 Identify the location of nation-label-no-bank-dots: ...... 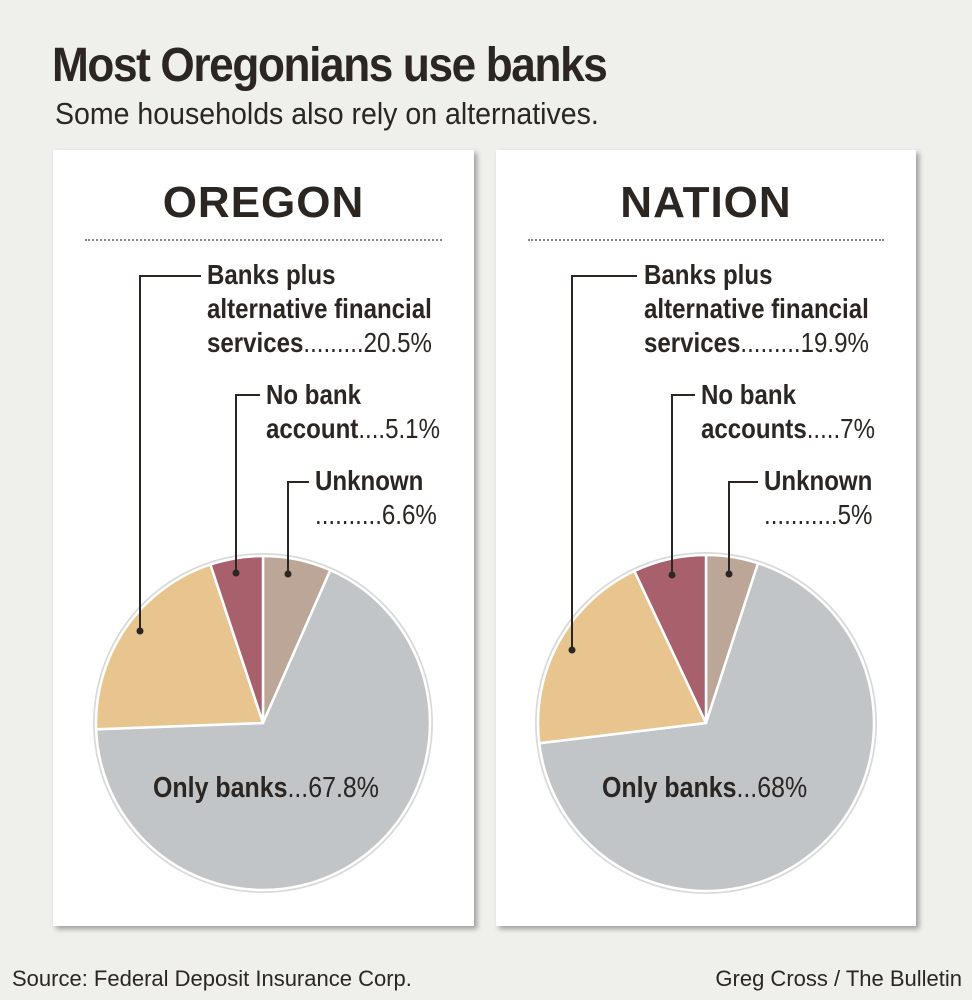
(823, 428).